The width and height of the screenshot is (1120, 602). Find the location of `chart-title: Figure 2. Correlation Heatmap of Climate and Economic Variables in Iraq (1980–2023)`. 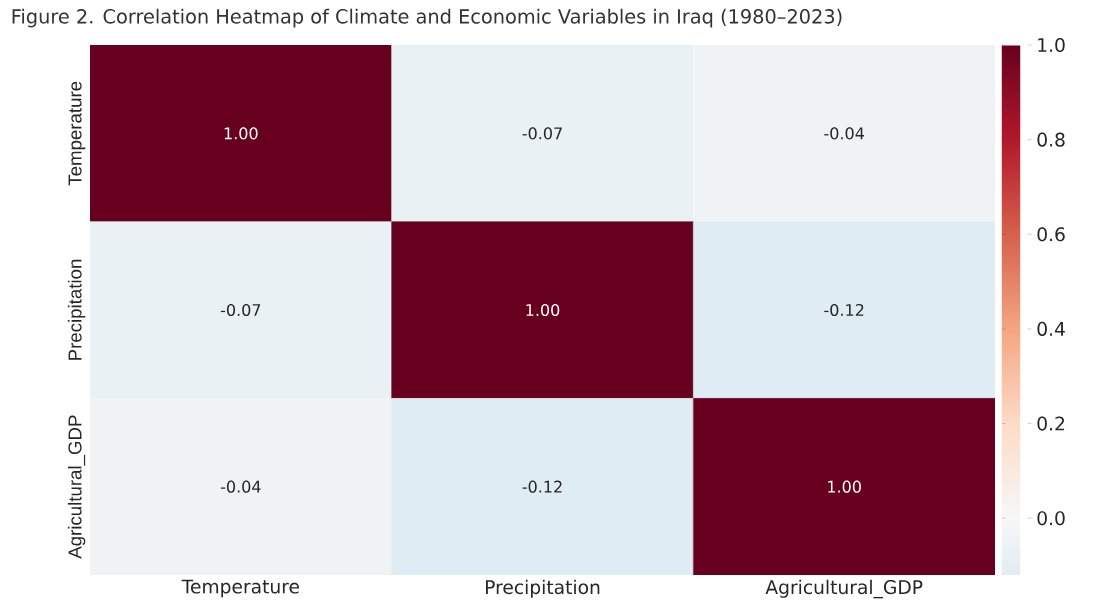

chart-title: Figure 2. Correlation Heatmap of Climate and Economic Variables in Iraq (1980–2023) is located at coordinates (427, 18).